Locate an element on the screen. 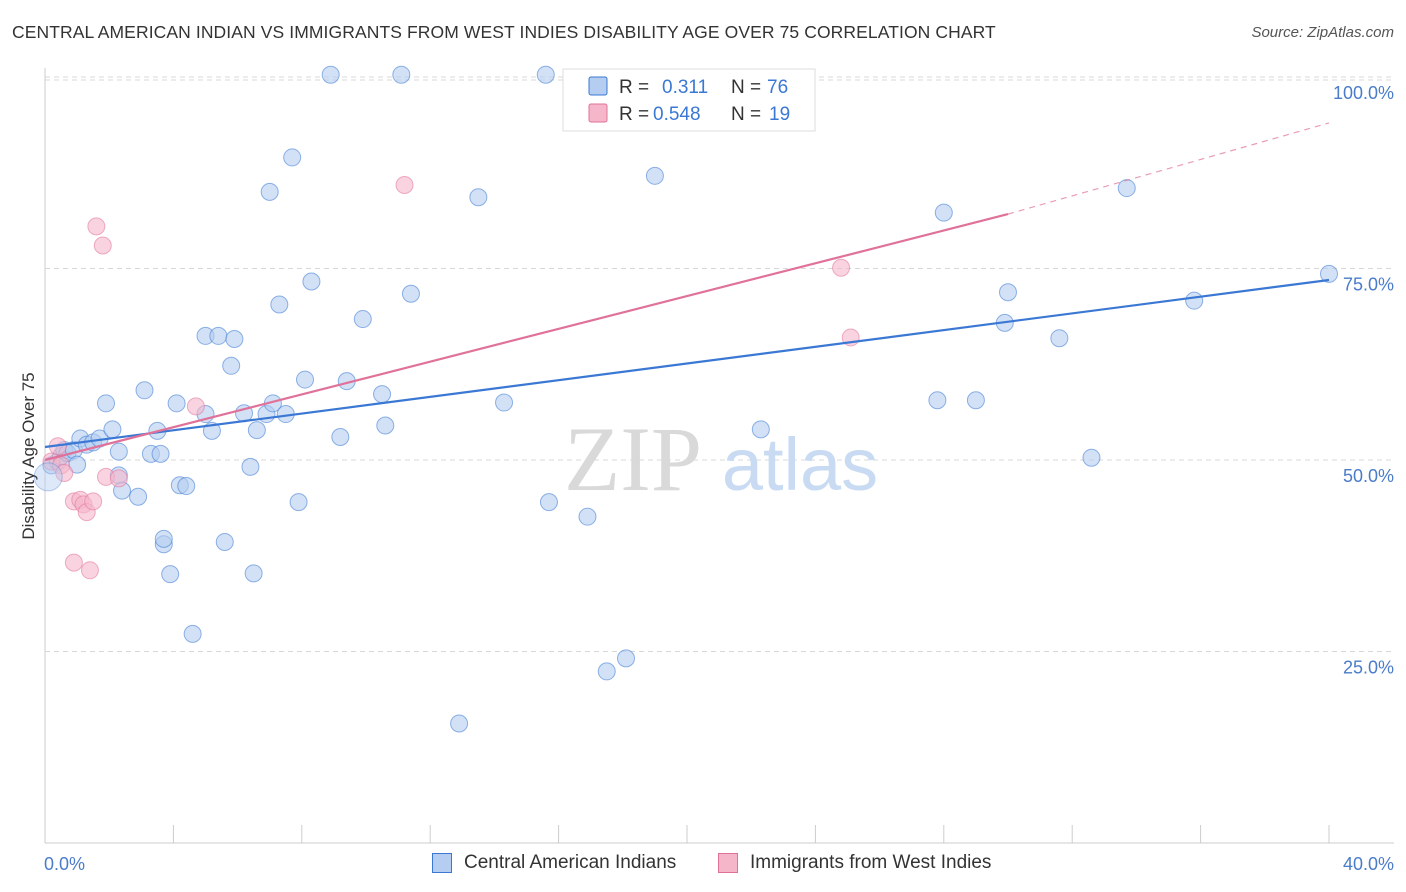  legend-swatch-pink is located at coordinates (598, 113).